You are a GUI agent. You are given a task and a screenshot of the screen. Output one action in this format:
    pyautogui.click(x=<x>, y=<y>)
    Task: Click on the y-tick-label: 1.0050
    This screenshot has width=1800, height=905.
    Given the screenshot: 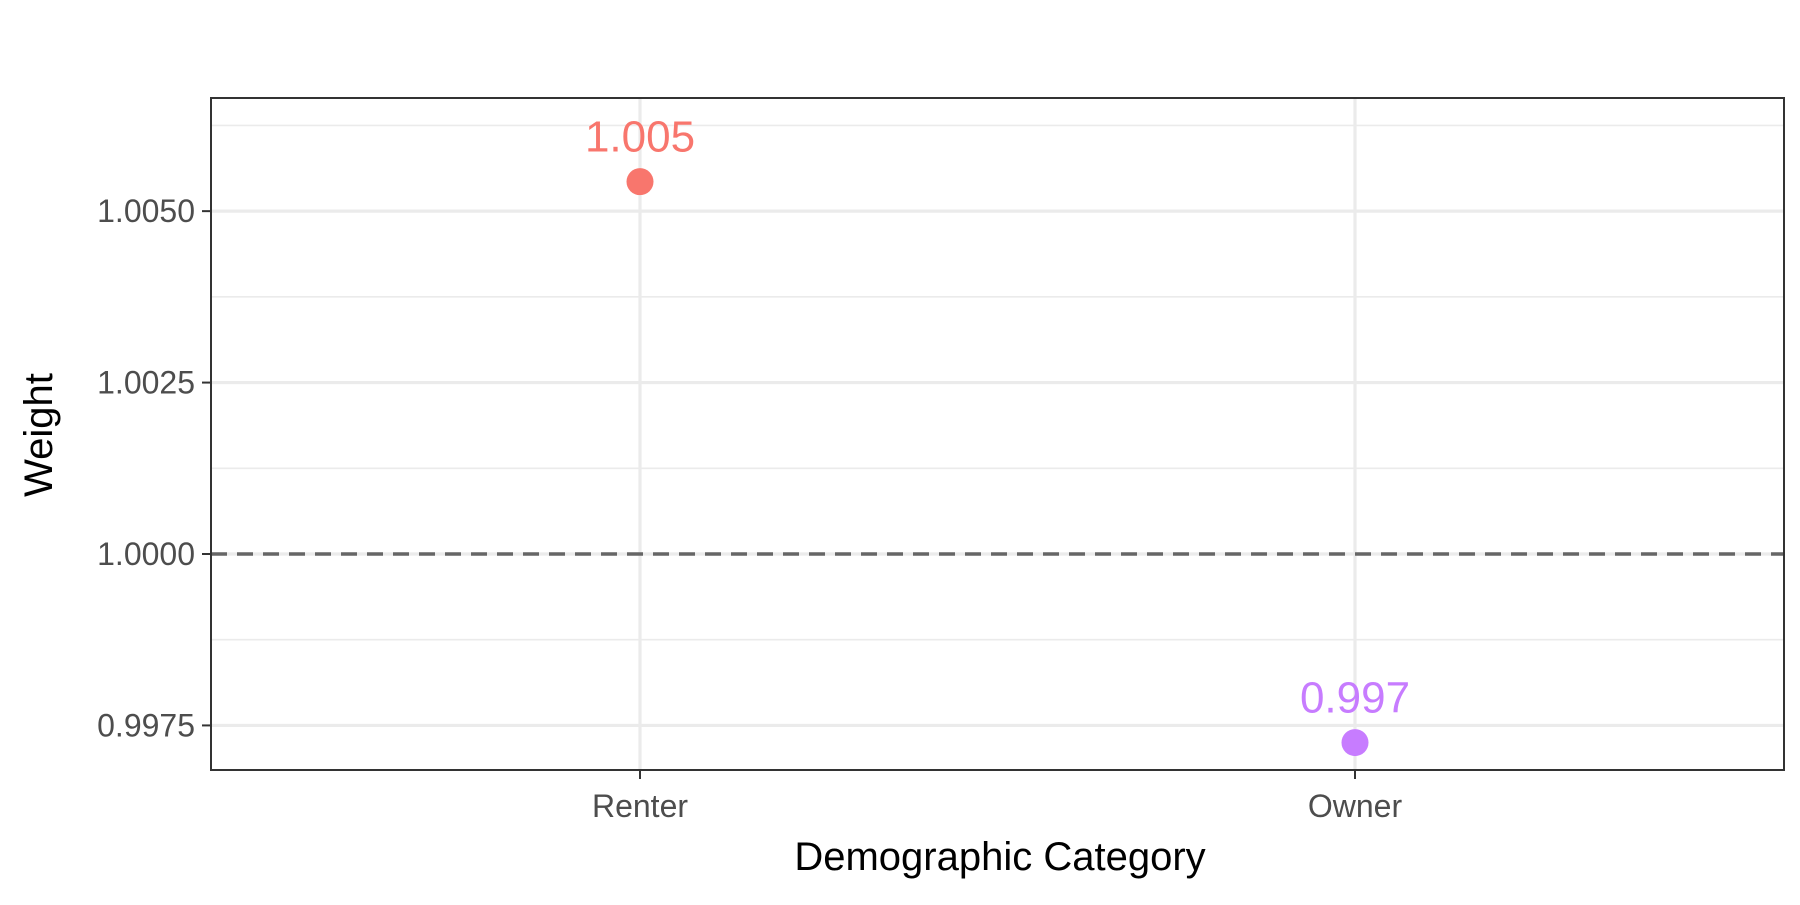 What is the action you would take?
    pyautogui.click(x=146, y=211)
    